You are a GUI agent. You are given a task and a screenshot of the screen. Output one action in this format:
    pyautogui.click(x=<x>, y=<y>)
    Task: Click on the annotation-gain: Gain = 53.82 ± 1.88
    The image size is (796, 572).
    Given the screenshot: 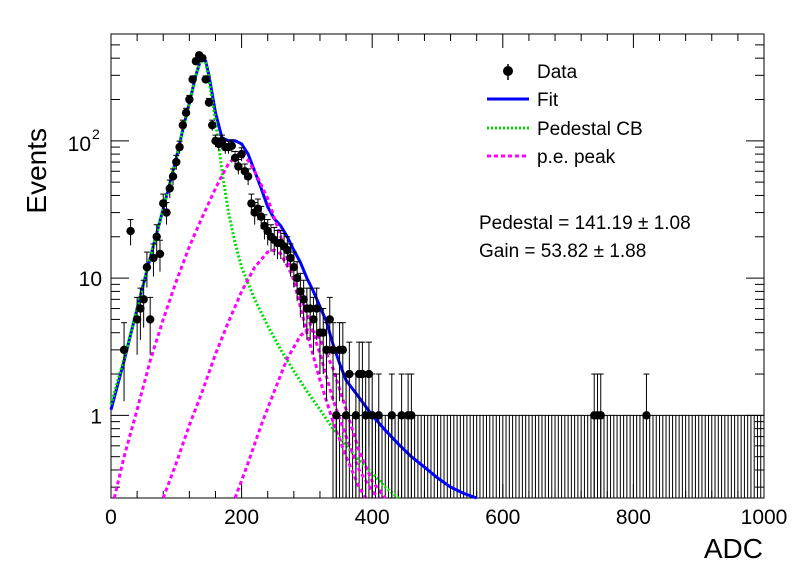 What is the action you would take?
    pyautogui.click(x=562, y=251)
    